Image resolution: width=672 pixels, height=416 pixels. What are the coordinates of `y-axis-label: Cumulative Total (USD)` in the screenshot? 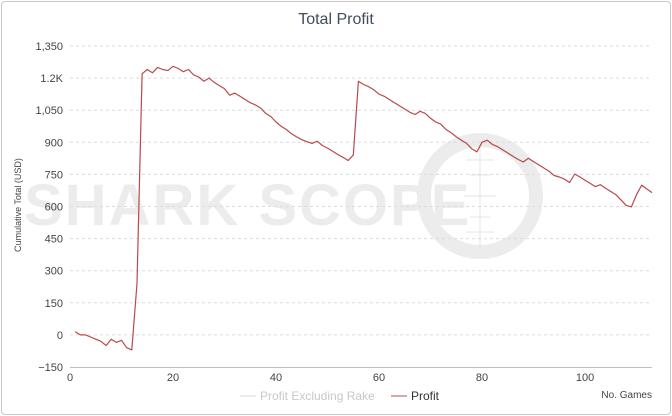 It's located at (18, 205).